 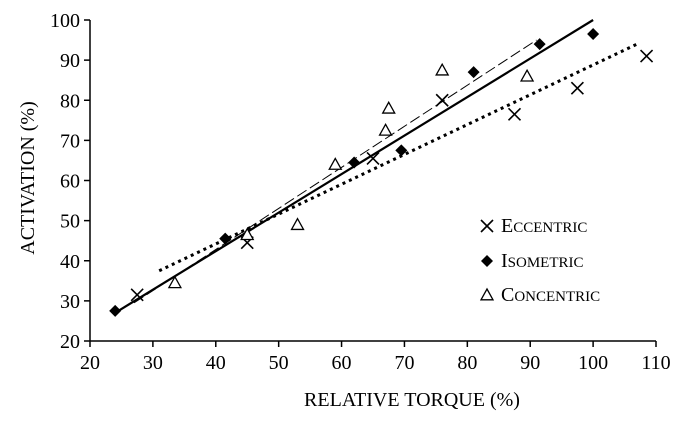 What do you see at coordinates (216, 363) in the screenshot?
I see `x-tick-label: 40` at bounding box center [216, 363].